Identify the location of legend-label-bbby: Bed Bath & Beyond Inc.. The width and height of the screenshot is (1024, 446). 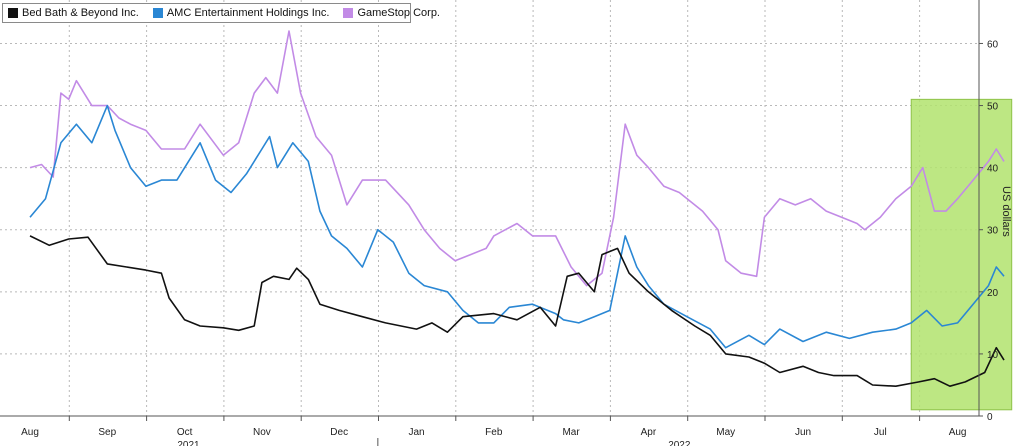
(80, 13).